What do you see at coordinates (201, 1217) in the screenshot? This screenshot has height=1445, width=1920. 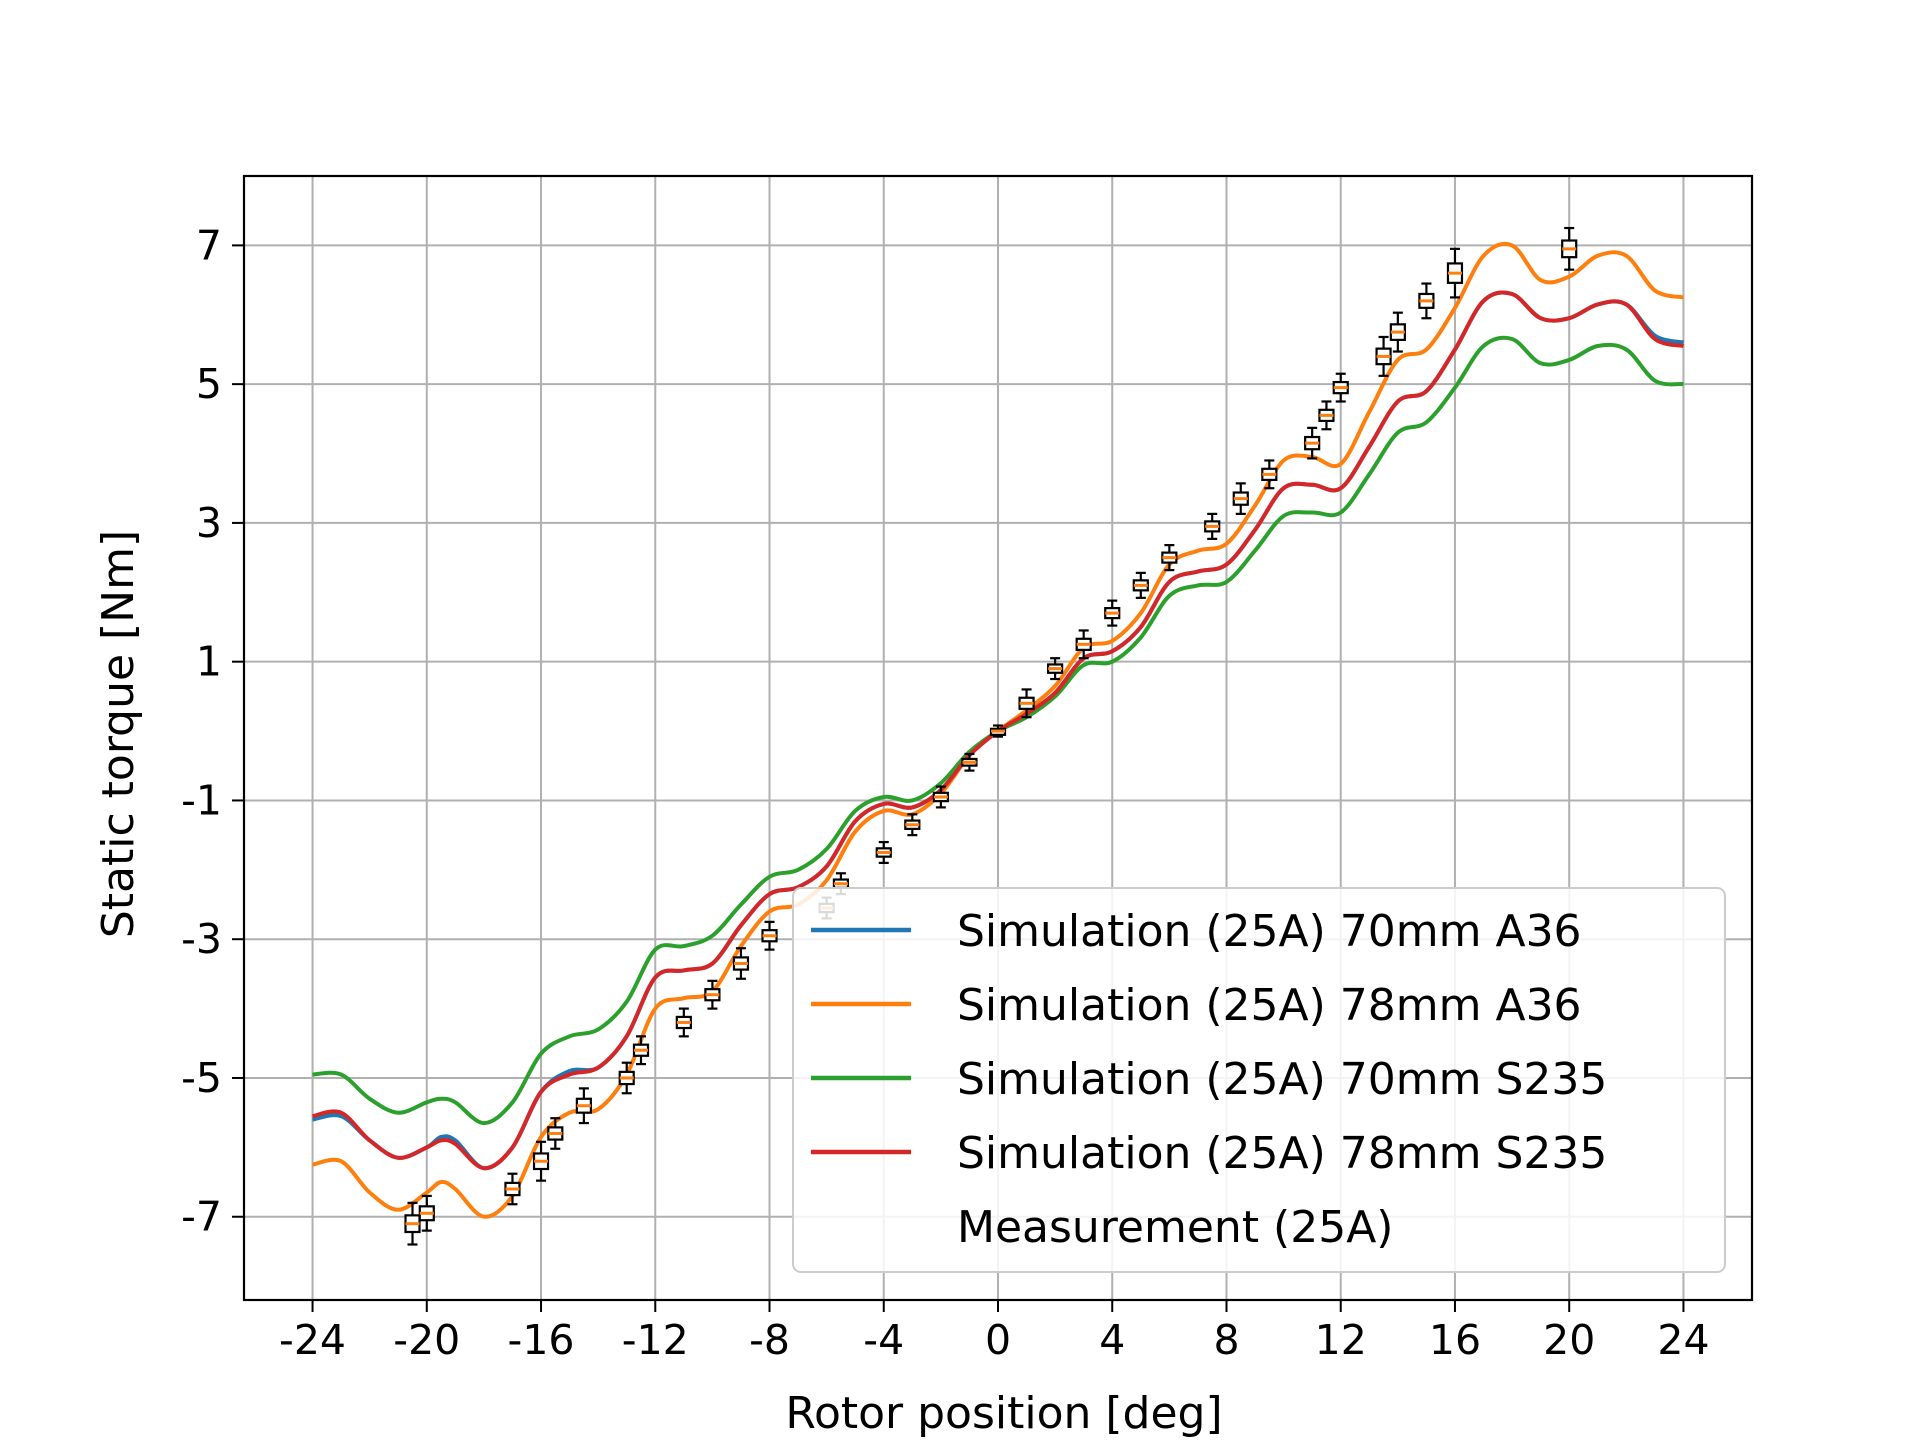 I see `y-tick-label: -7` at bounding box center [201, 1217].